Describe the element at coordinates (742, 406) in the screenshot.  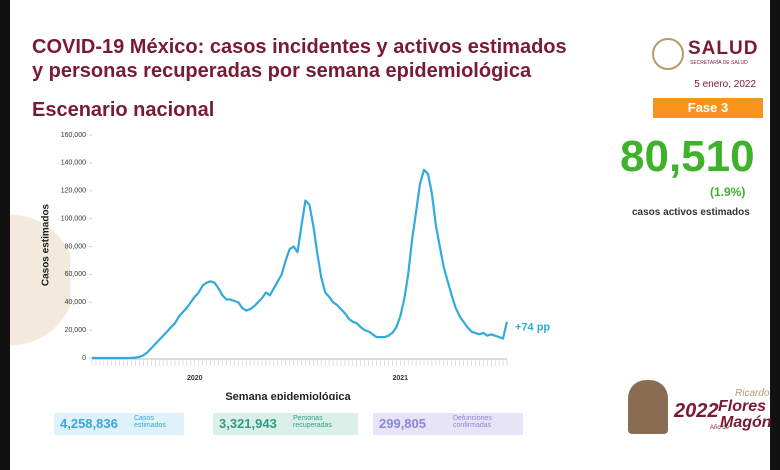
I see `footer-text: Flores` at that location.